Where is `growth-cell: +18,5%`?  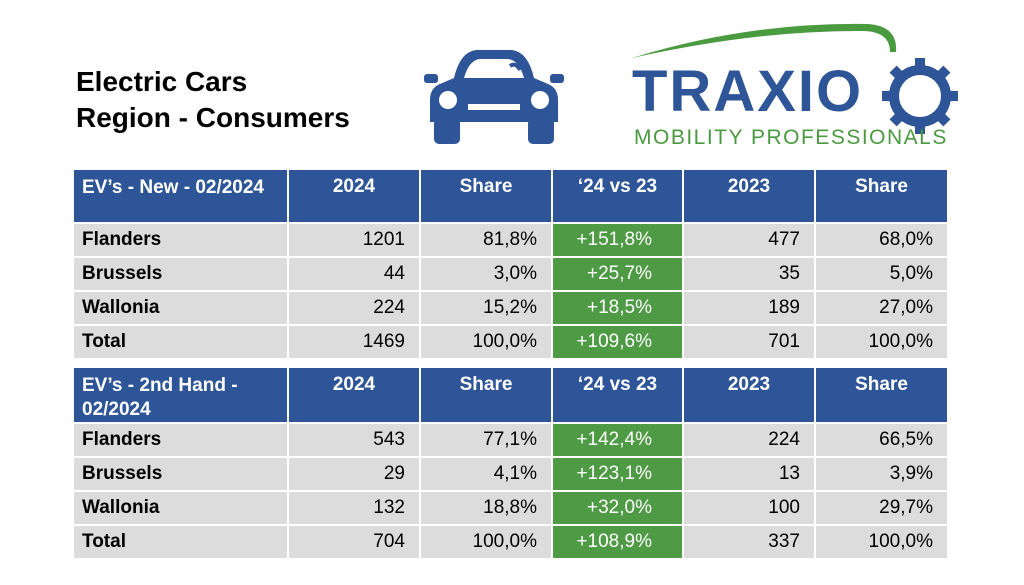 growth-cell: +18,5% is located at coordinates (617, 308).